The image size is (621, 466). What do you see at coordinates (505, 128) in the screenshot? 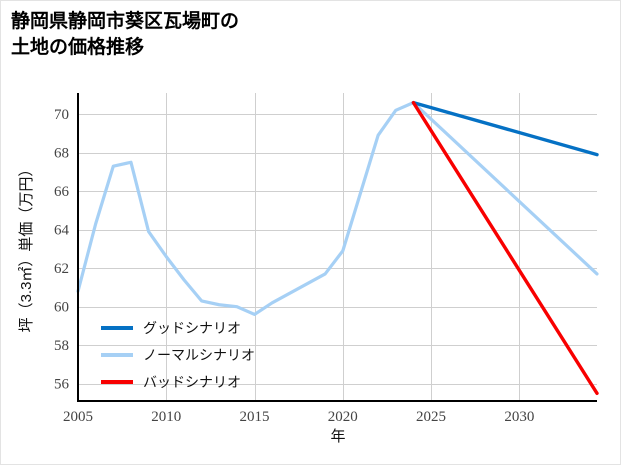
I see `series-line-good` at bounding box center [505, 128].